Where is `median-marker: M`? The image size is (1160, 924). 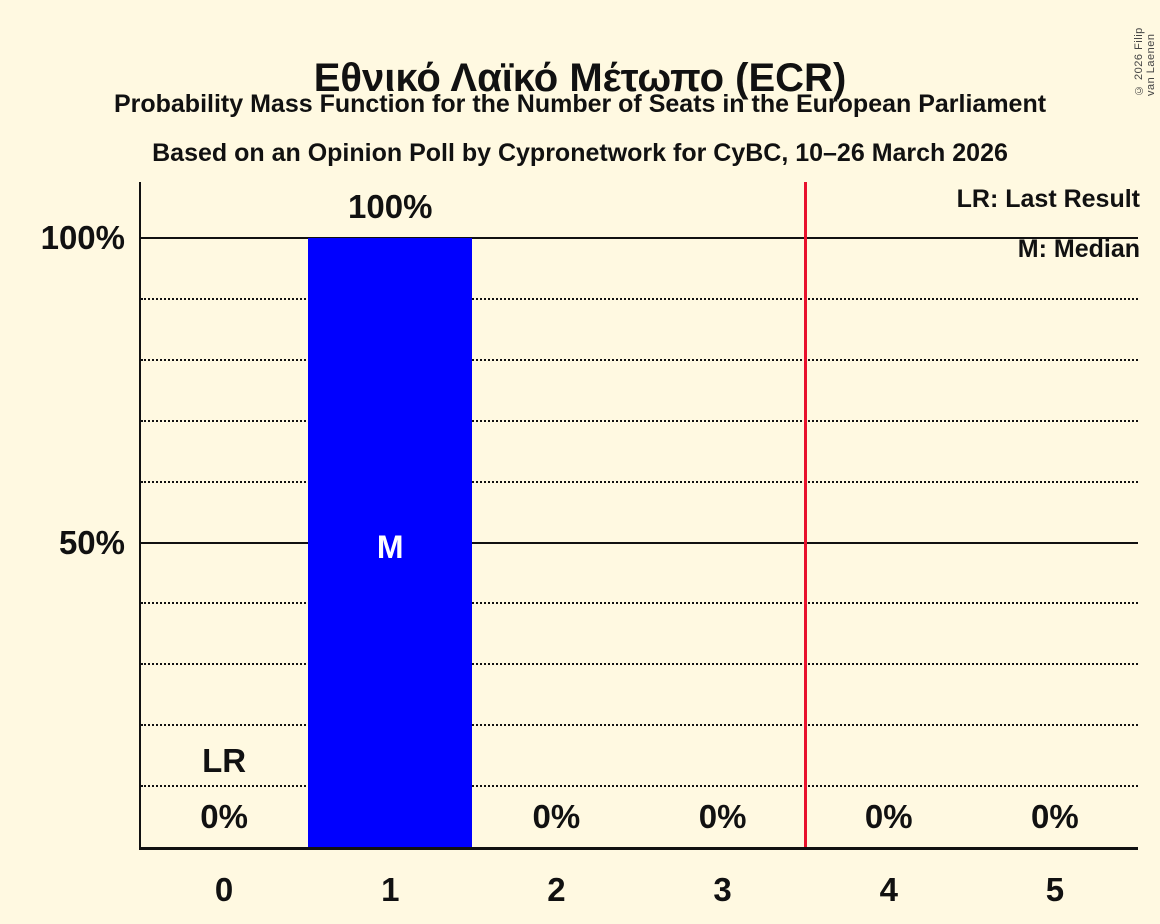 median-marker: M is located at coordinates (390, 547).